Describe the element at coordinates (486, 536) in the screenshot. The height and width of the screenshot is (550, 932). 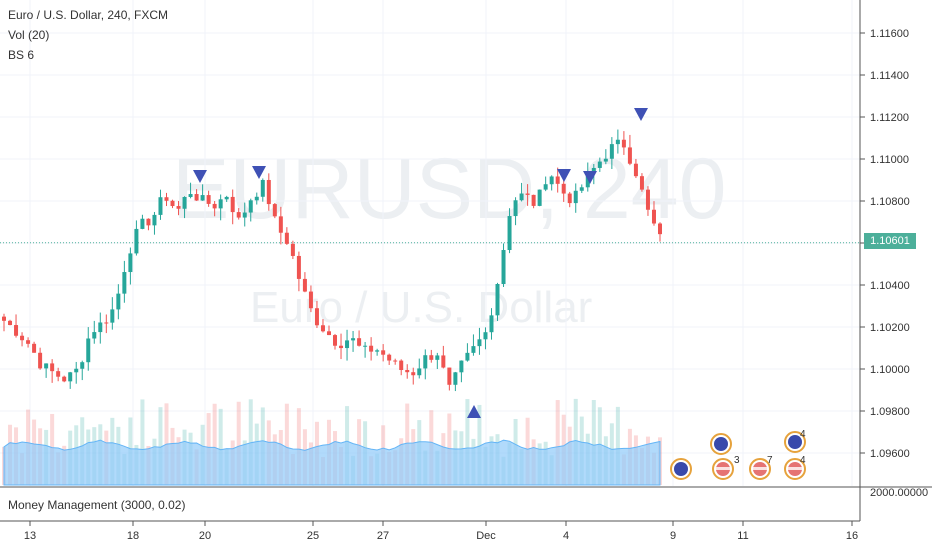
I see `time-tick-label: Dec` at that location.